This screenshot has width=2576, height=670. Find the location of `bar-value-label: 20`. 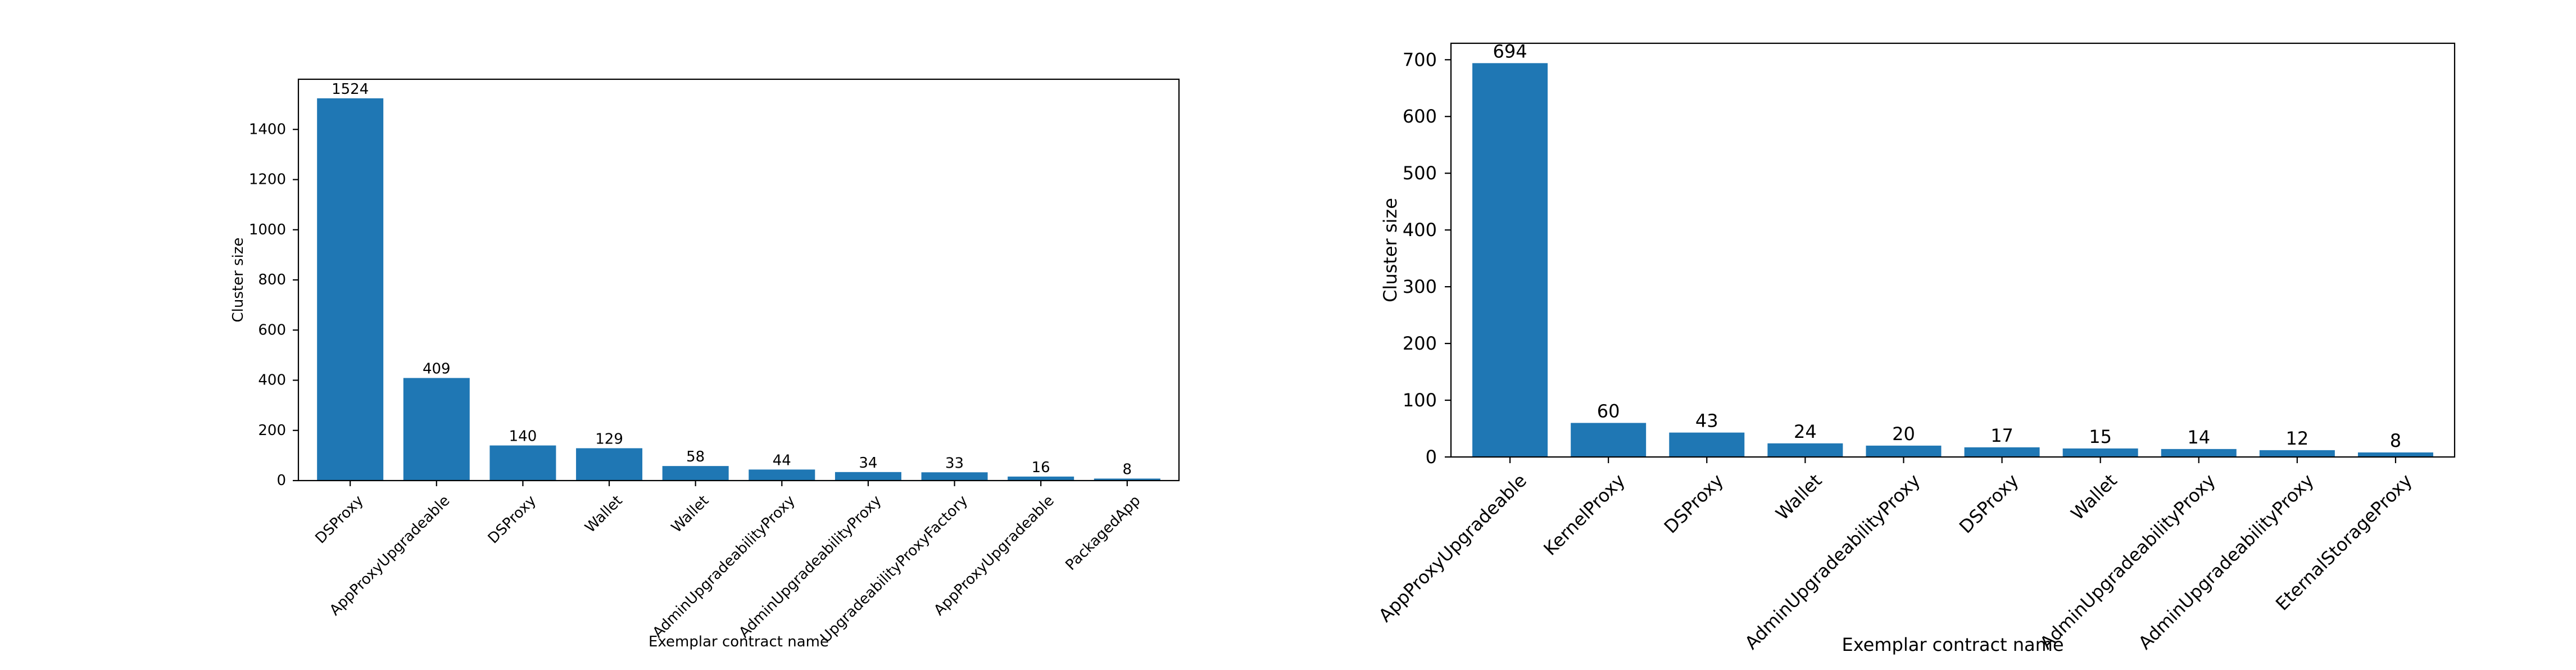

bar-value-label: 20 is located at coordinates (1903, 434).